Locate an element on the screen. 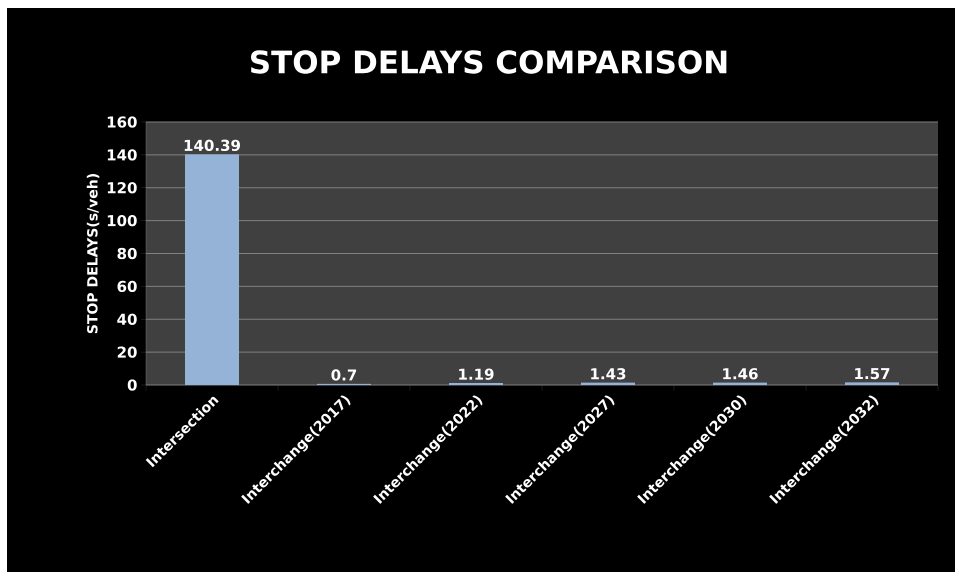 The width and height of the screenshot is (962, 579). y-tick-label: 60 is located at coordinates (127, 286).